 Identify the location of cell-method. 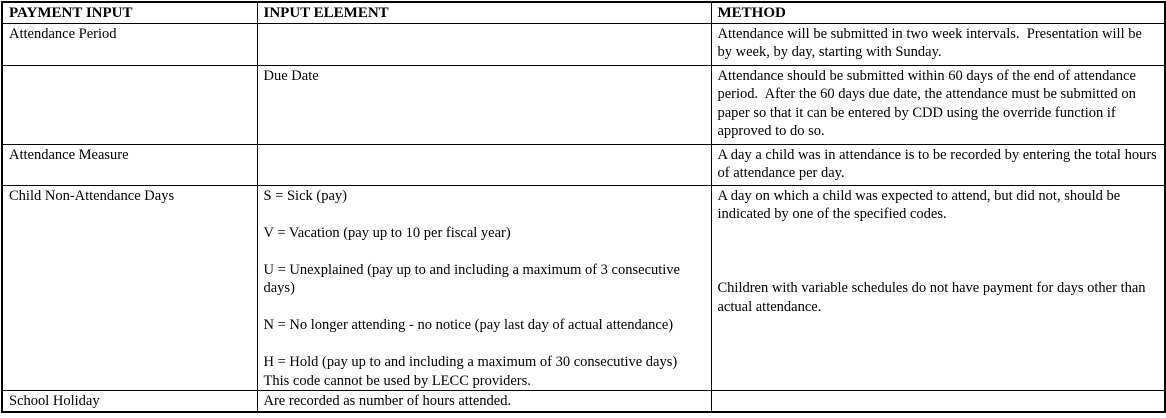
(938, 401).